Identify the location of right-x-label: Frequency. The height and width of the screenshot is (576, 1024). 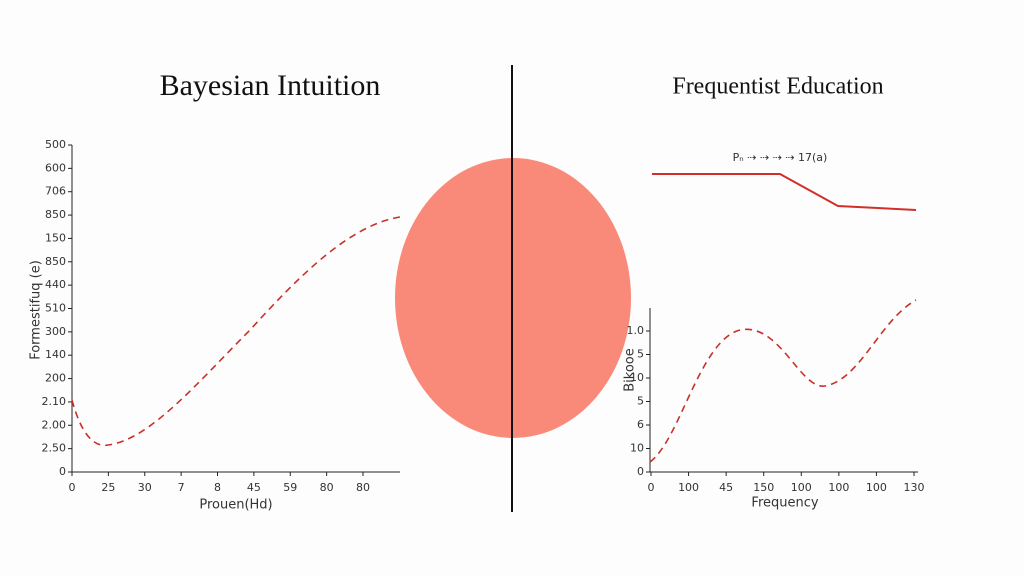
(784, 503).